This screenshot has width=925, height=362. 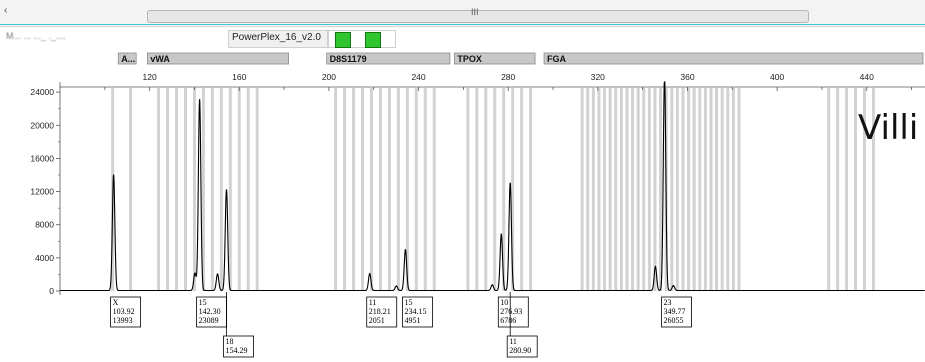 I want to click on allele-call-line-4-1: 234.15, so click(x=415, y=311).